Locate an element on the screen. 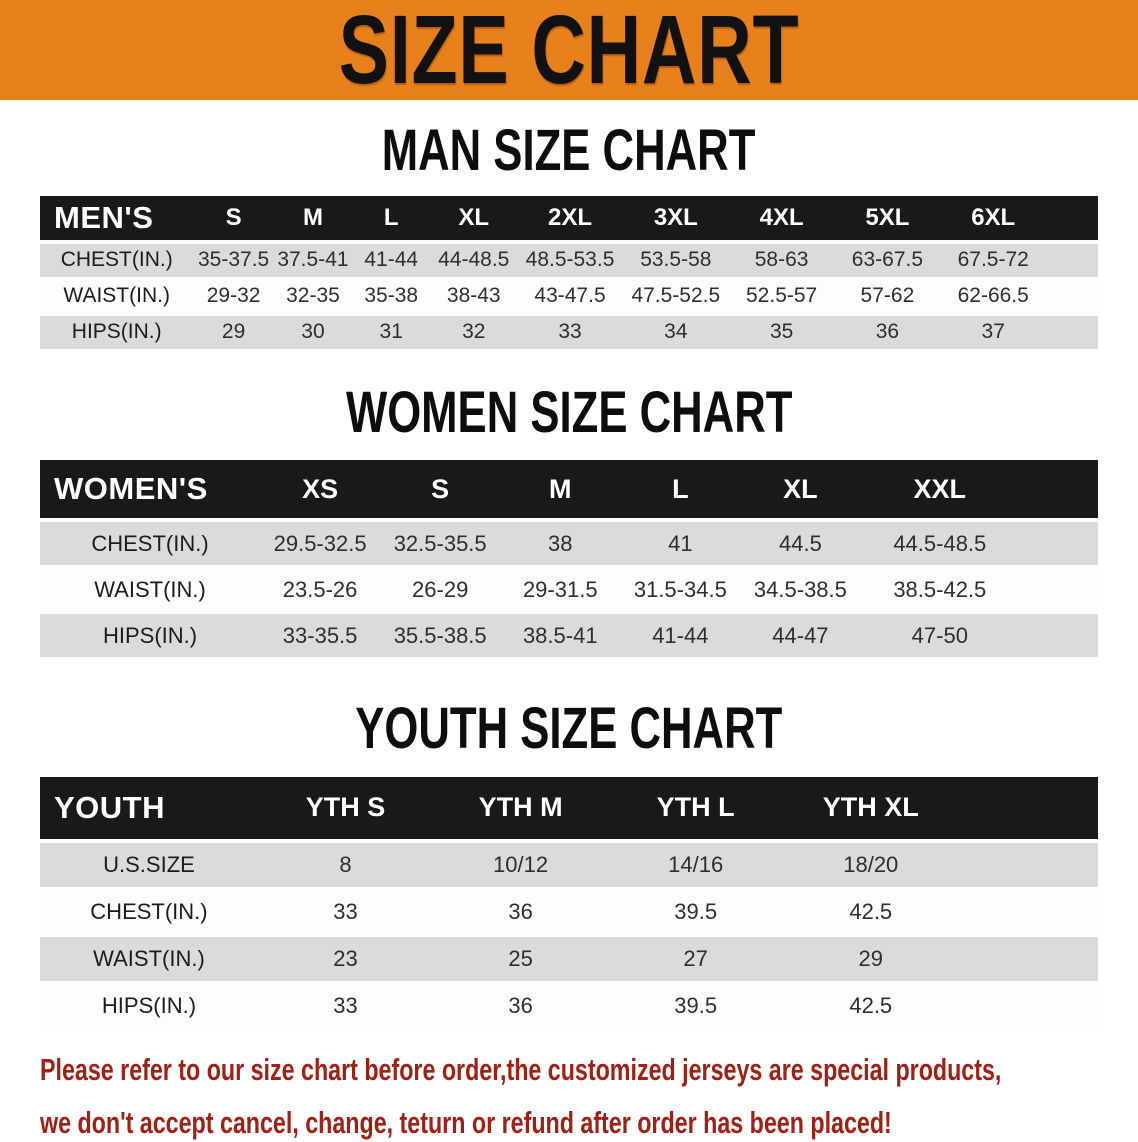 This screenshot has width=1138, height=1142. size-value: 38-43 is located at coordinates (474, 297).